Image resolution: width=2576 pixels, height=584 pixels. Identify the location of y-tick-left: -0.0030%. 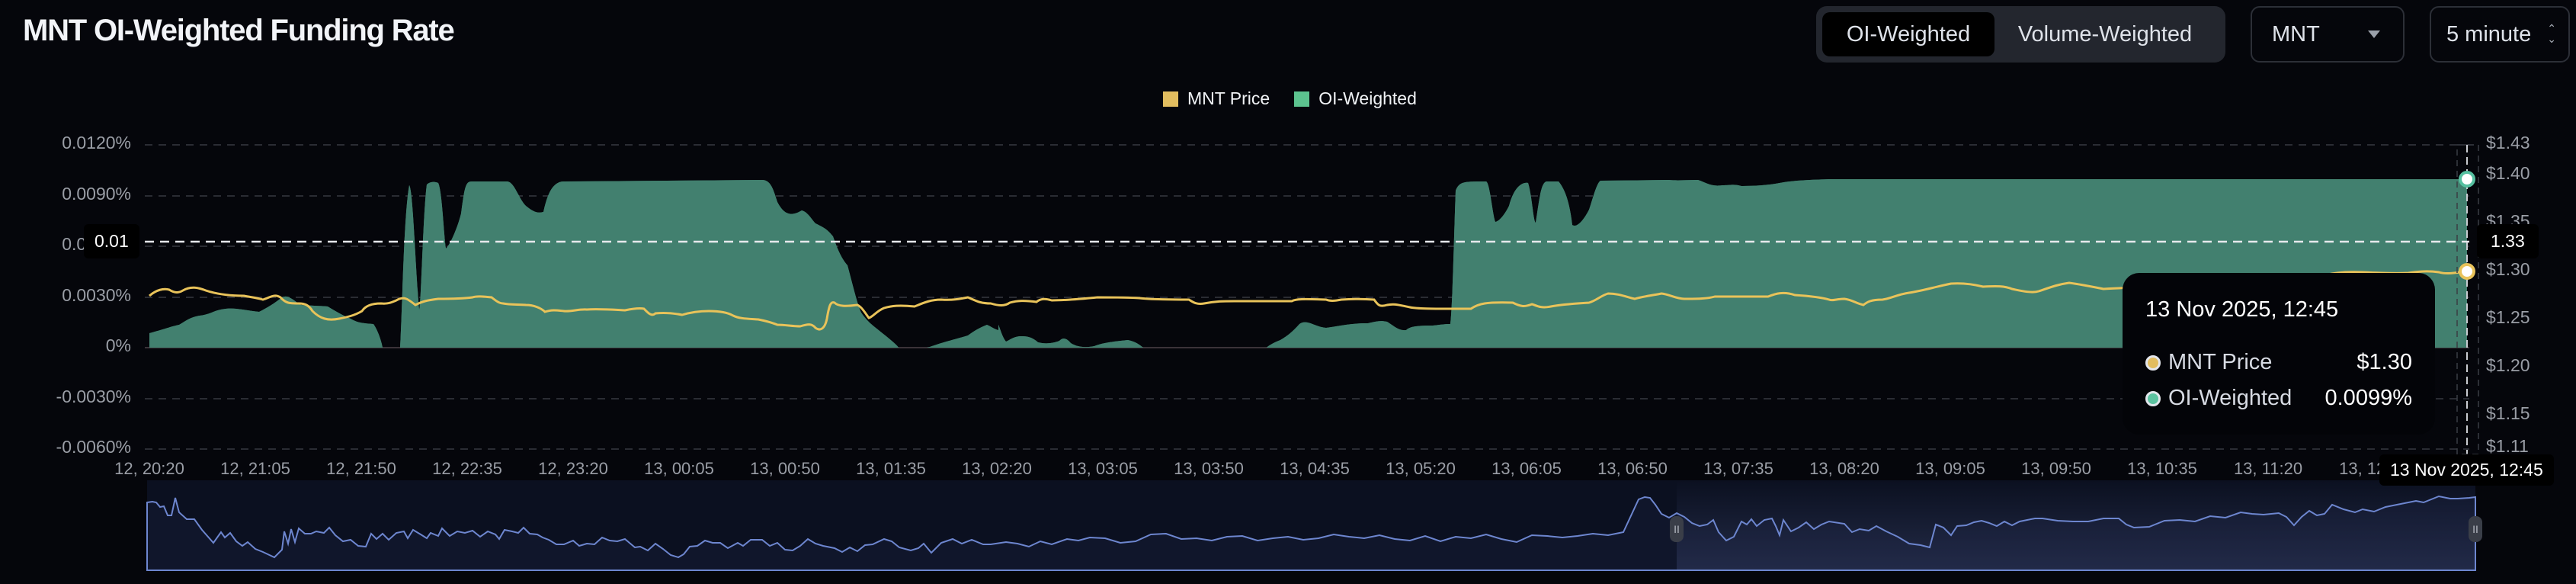
(93, 397).